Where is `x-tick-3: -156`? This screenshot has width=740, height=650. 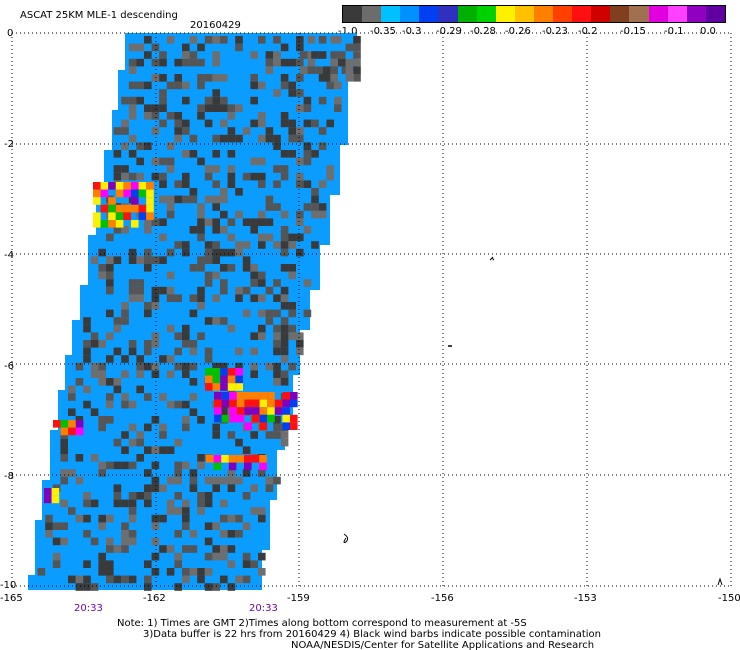 x-tick-3: -156 is located at coordinates (442, 598).